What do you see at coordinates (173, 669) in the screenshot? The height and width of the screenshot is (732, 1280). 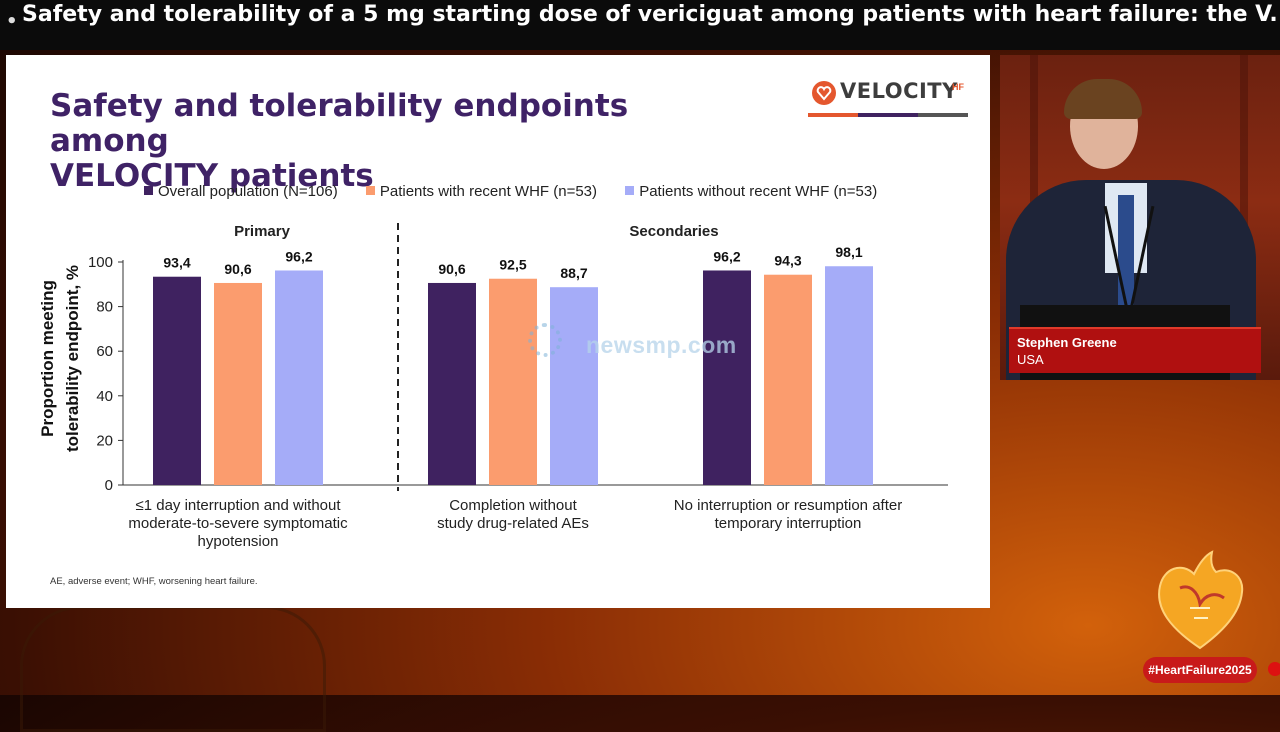 I see `background-heart-decoration` at bounding box center [173, 669].